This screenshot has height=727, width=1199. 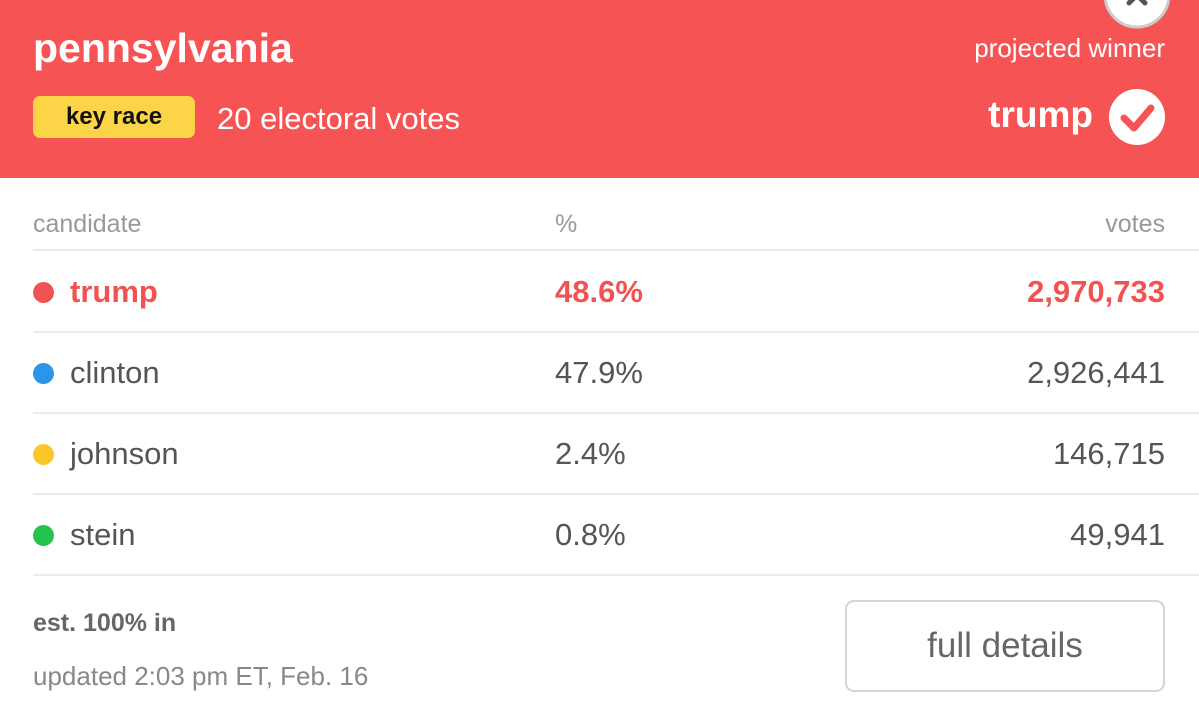 What do you see at coordinates (1137, 15) in the screenshot?
I see `close-button` at bounding box center [1137, 15].